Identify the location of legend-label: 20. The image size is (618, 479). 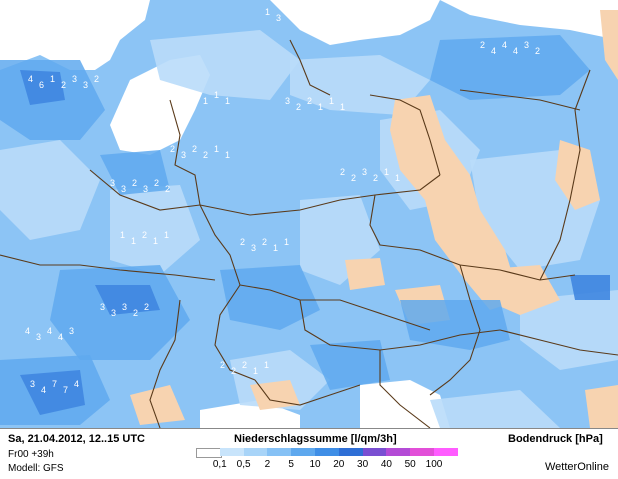
(339, 464).